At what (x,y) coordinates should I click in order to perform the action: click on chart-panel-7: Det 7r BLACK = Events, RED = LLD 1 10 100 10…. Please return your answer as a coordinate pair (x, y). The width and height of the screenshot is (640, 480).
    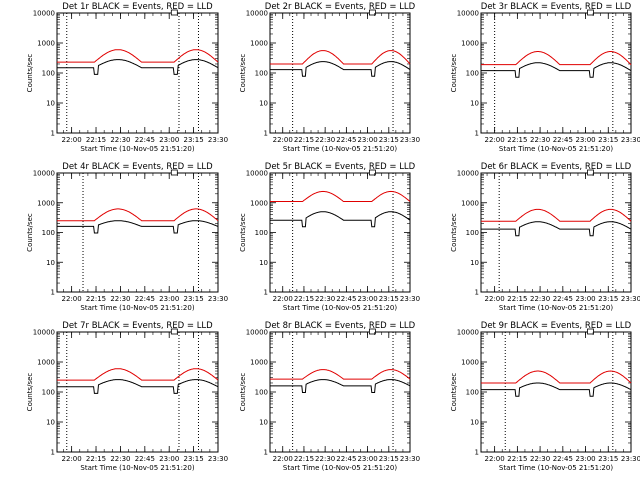
    Looking at the image, I should click on (127, 396).